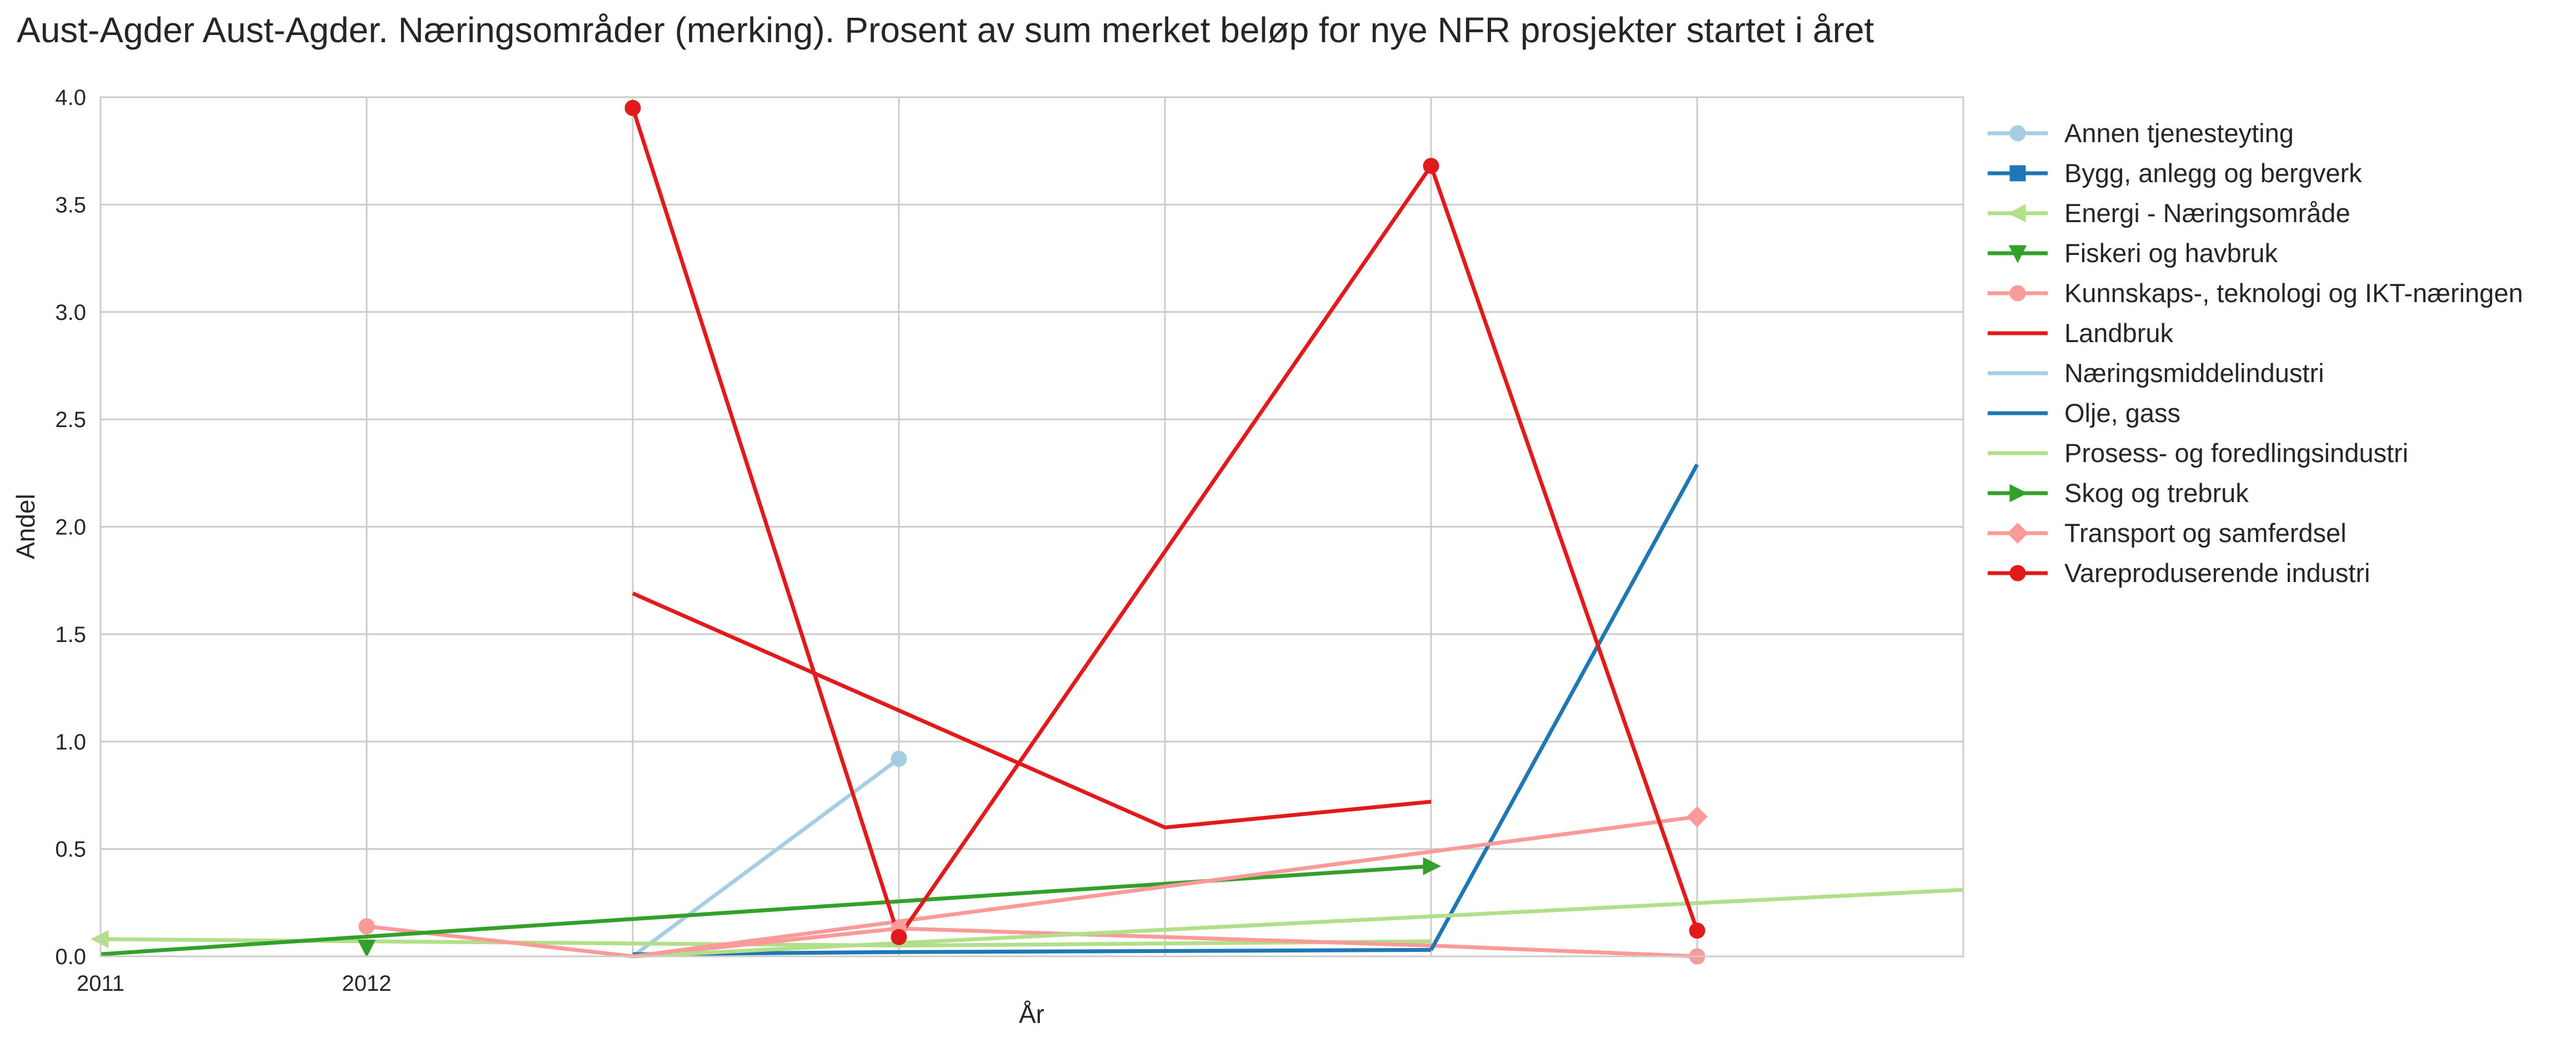  What do you see at coordinates (1031, 1014) in the screenshot?
I see `x-axis-label: År` at bounding box center [1031, 1014].